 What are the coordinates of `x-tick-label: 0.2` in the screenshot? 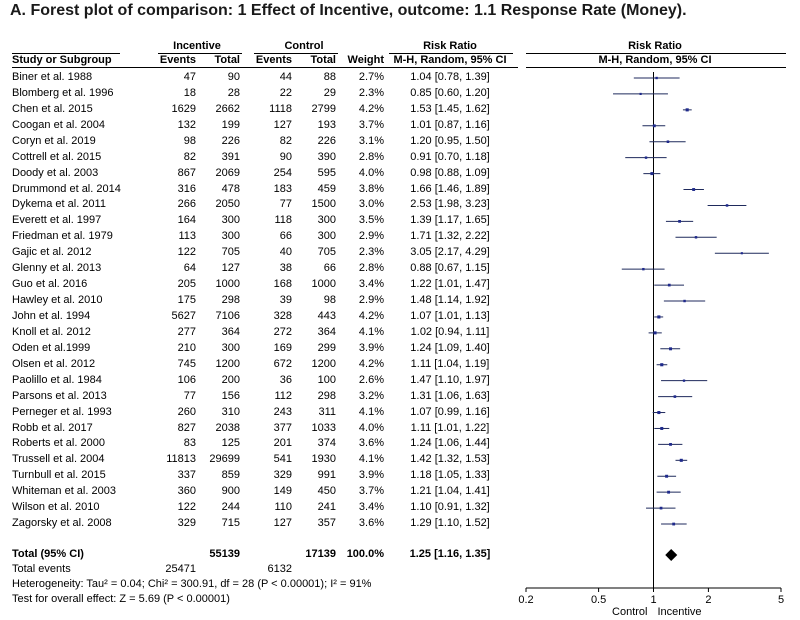 It's located at (525, 600).